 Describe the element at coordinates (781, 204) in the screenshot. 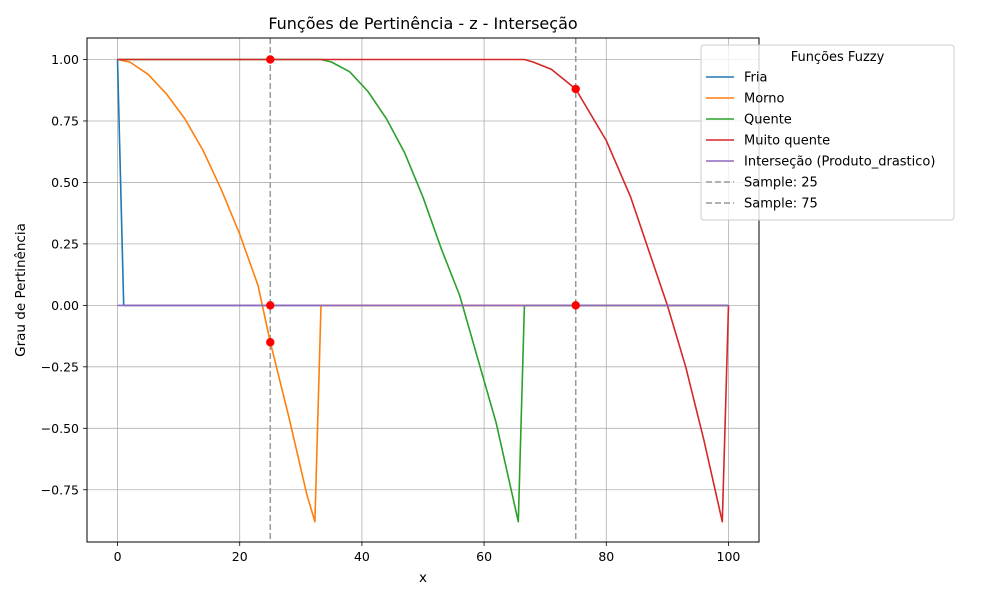

I see `legend-label: Sample: 75` at that location.